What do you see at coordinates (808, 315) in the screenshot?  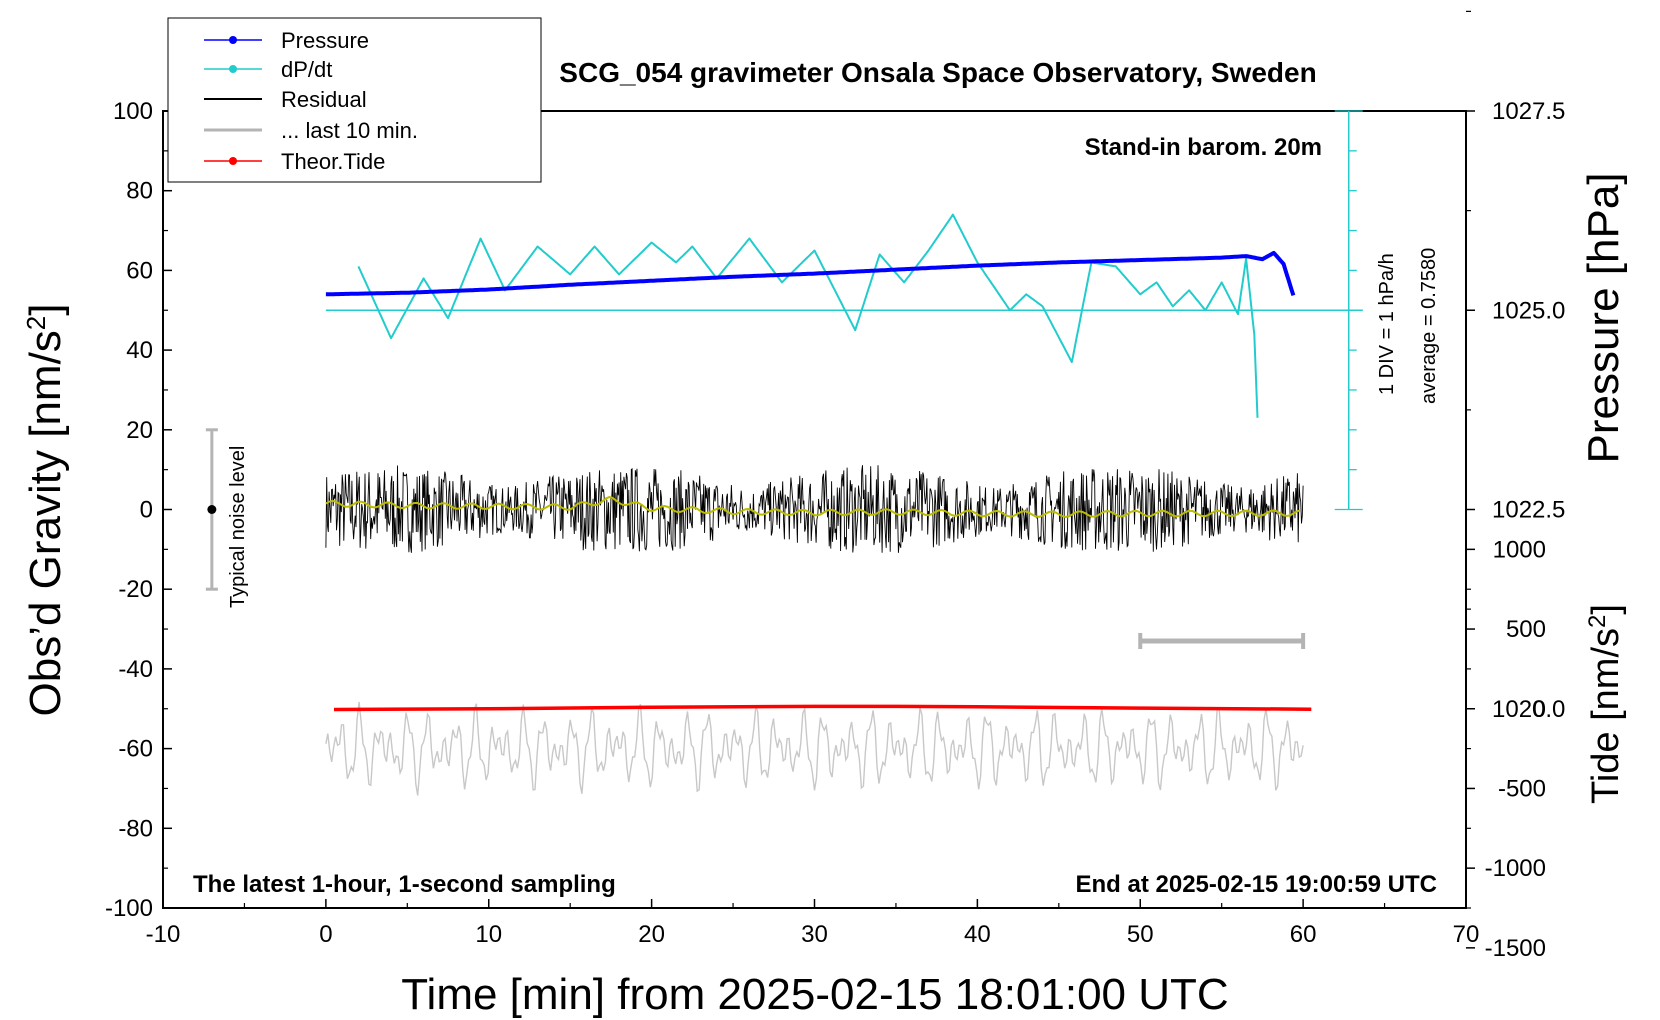 I see `series-dpdt` at bounding box center [808, 315].